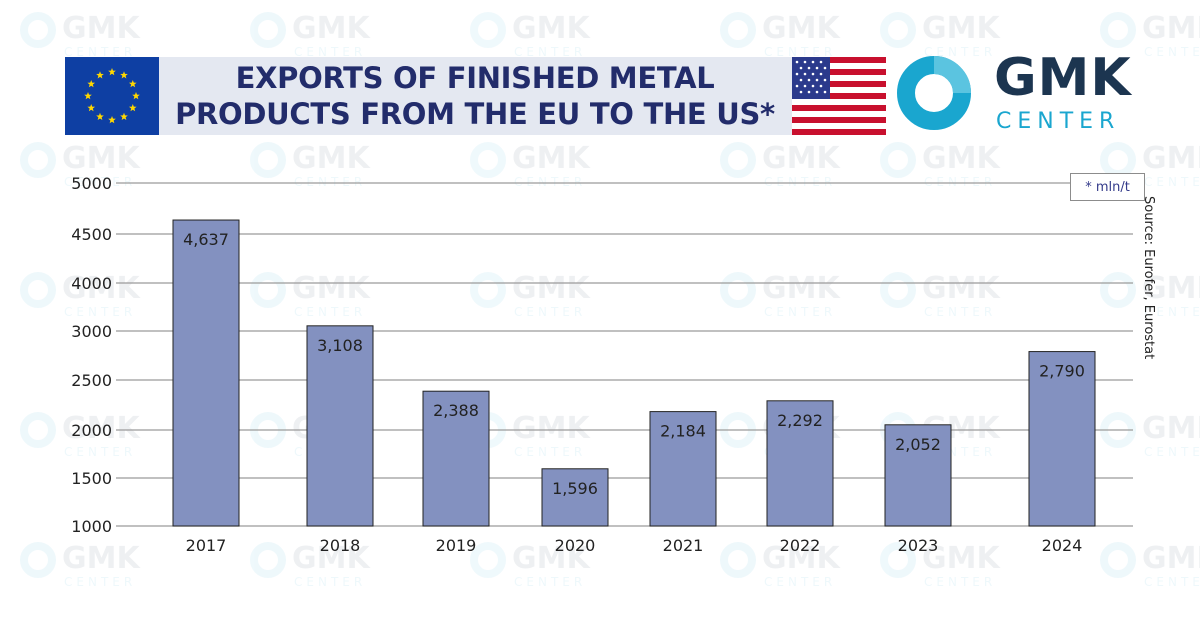  I want to click on bar-2018, so click(340, 426).